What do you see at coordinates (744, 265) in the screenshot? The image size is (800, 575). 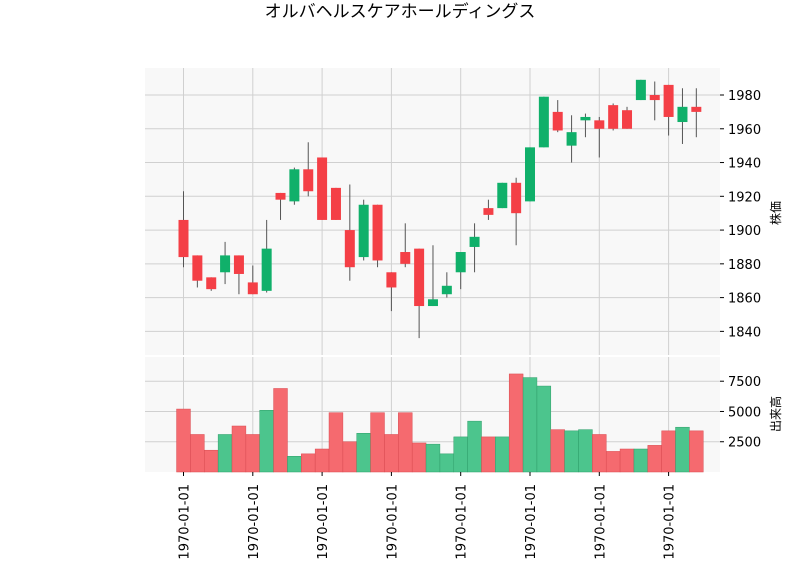 I see `price-tick-label: 1880` at bounding box center [744, 265].